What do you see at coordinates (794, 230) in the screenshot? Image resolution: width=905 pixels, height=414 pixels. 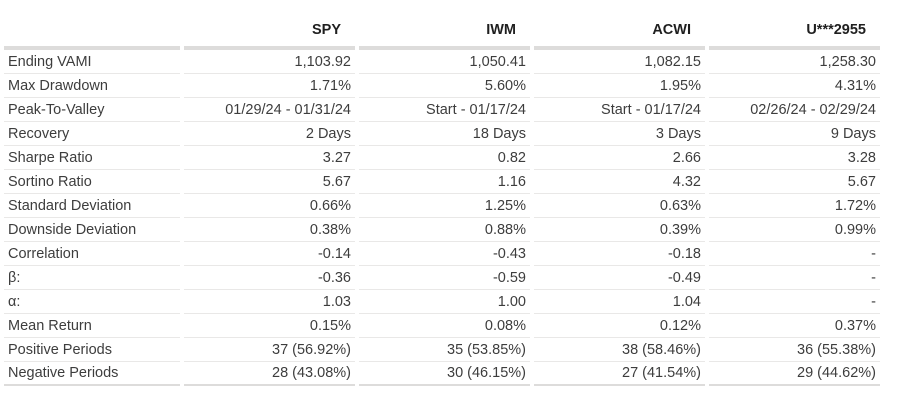 I see `stat-value: 0.99%` at bounding box center [794, 230].